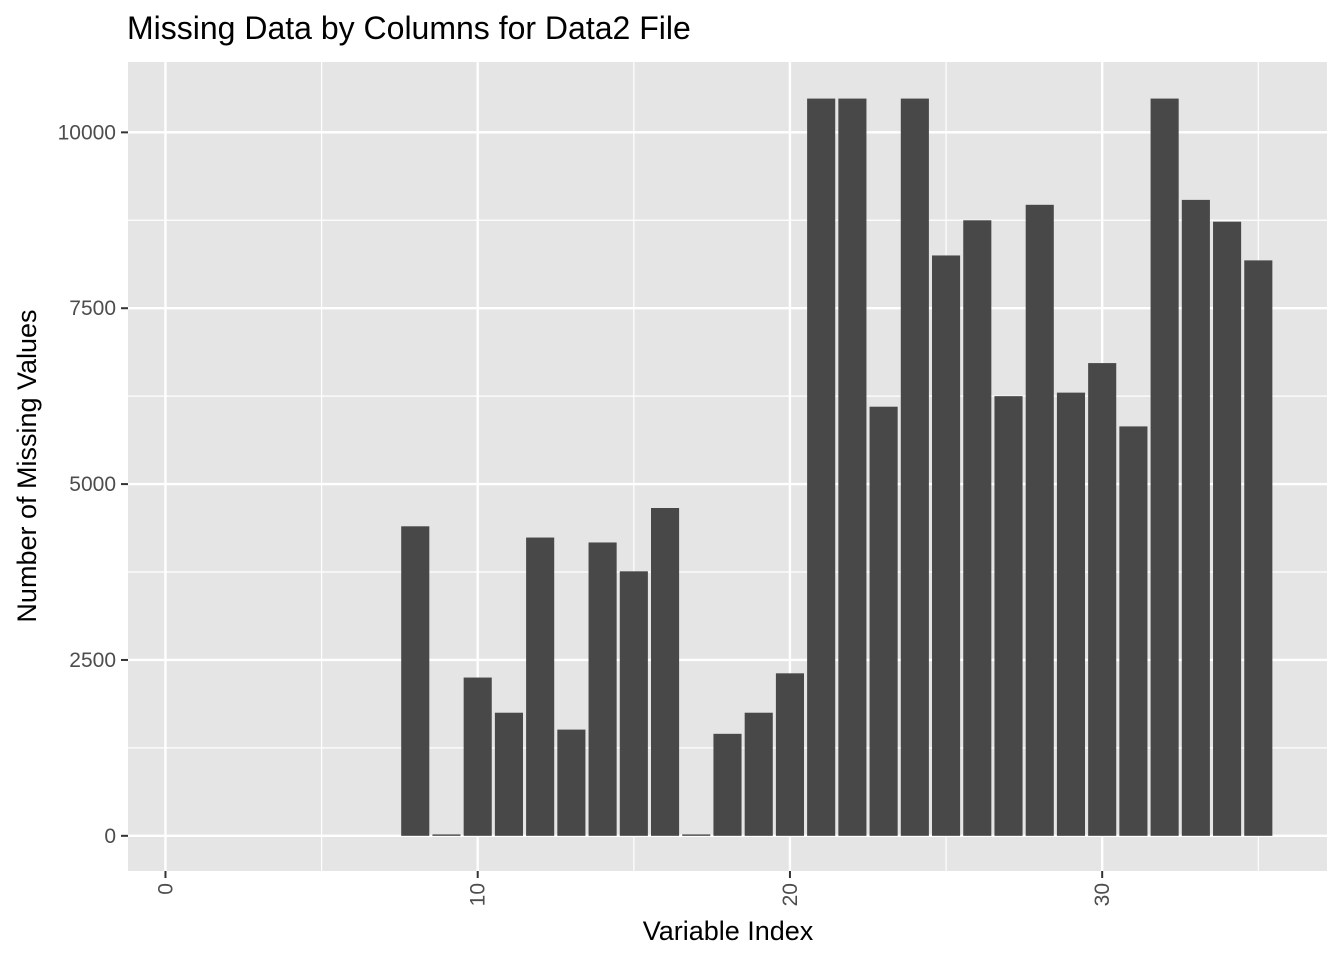  What do you see at coordinates (1102, 894) in the screenshot?
I see `x-tick-label: 30` at bounding box center [1102, 894].